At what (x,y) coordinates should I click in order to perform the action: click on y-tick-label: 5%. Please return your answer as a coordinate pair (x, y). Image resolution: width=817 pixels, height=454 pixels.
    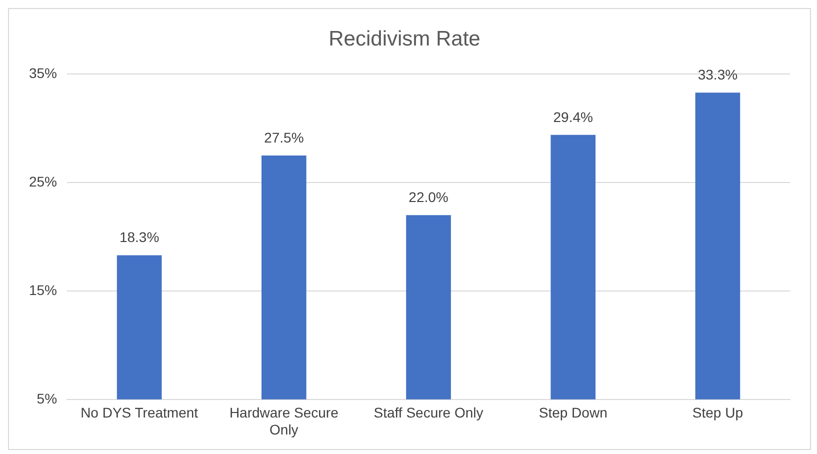
    Looking at the image, I should click on (47, 398).